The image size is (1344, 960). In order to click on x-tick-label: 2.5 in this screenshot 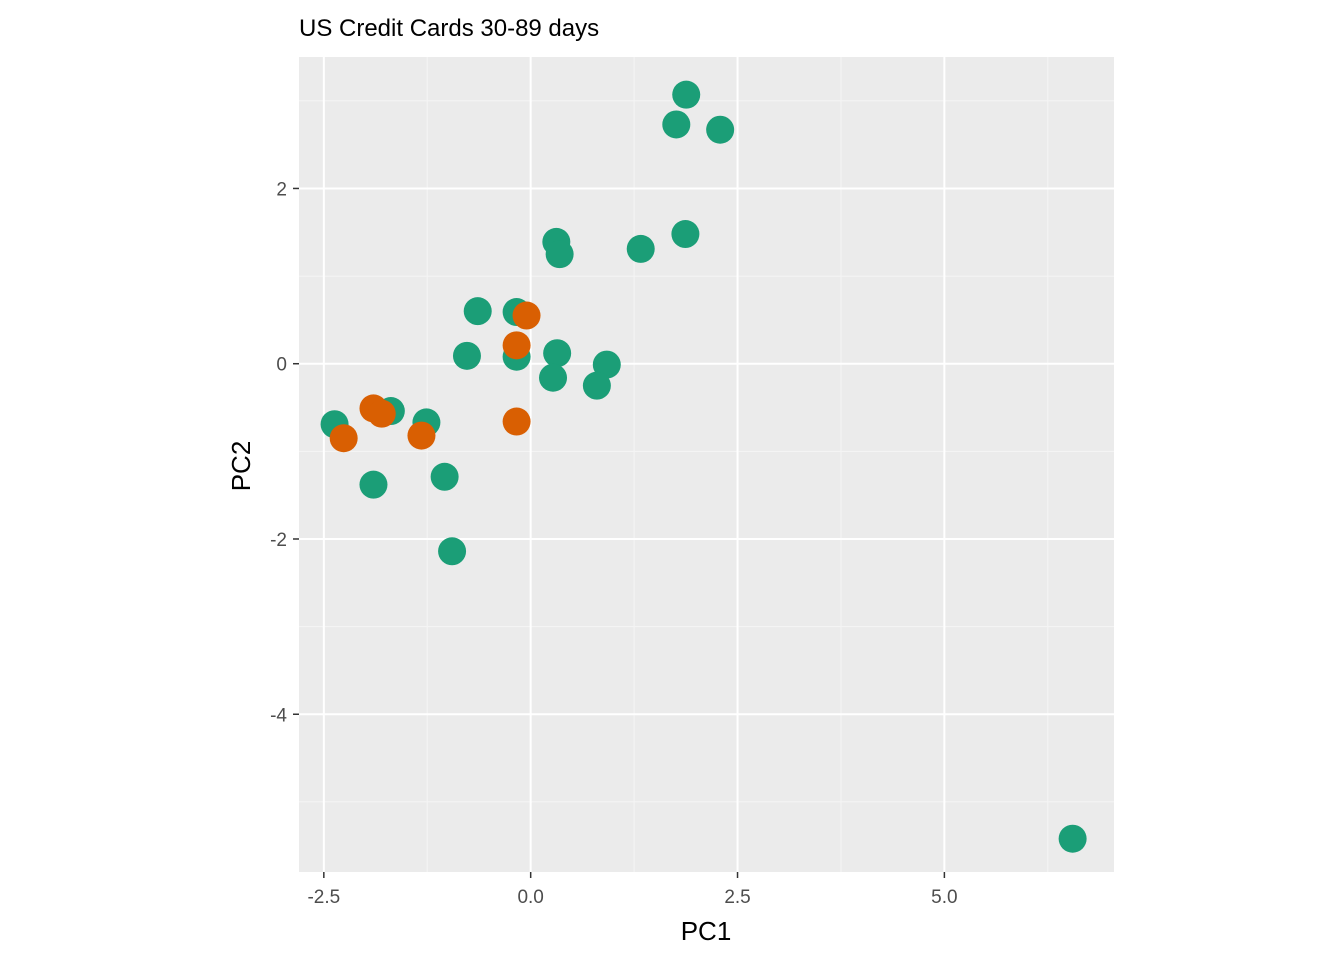, I will do `click(737, 897)`.